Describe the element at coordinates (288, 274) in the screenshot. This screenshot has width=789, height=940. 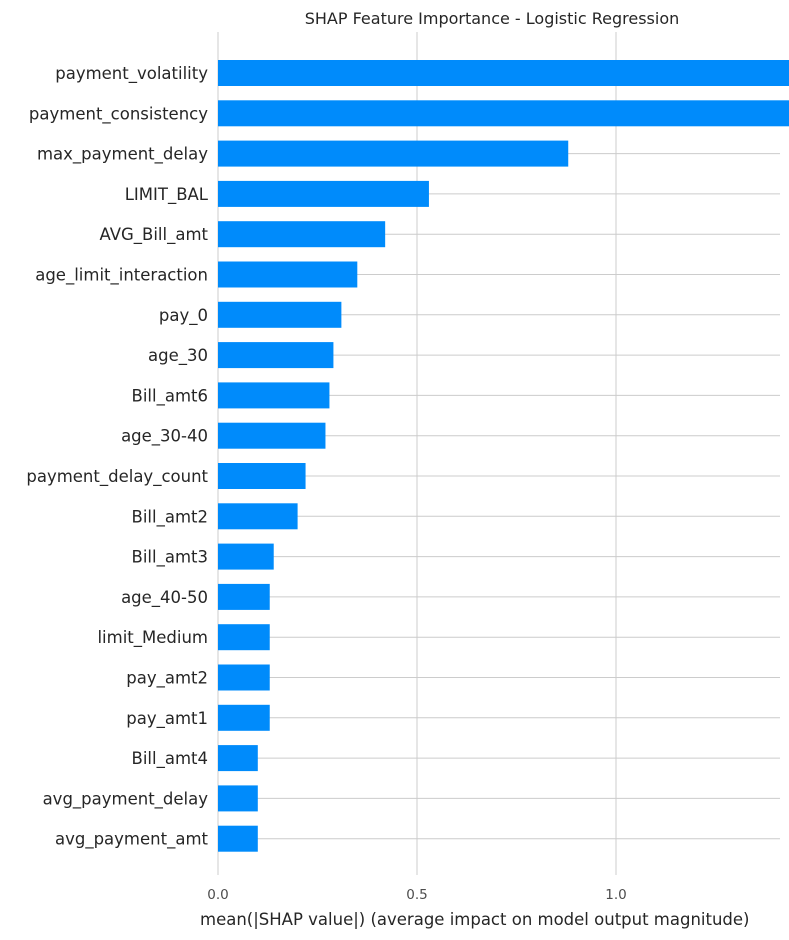
I see `bar-age_limit_interaction` at that location.